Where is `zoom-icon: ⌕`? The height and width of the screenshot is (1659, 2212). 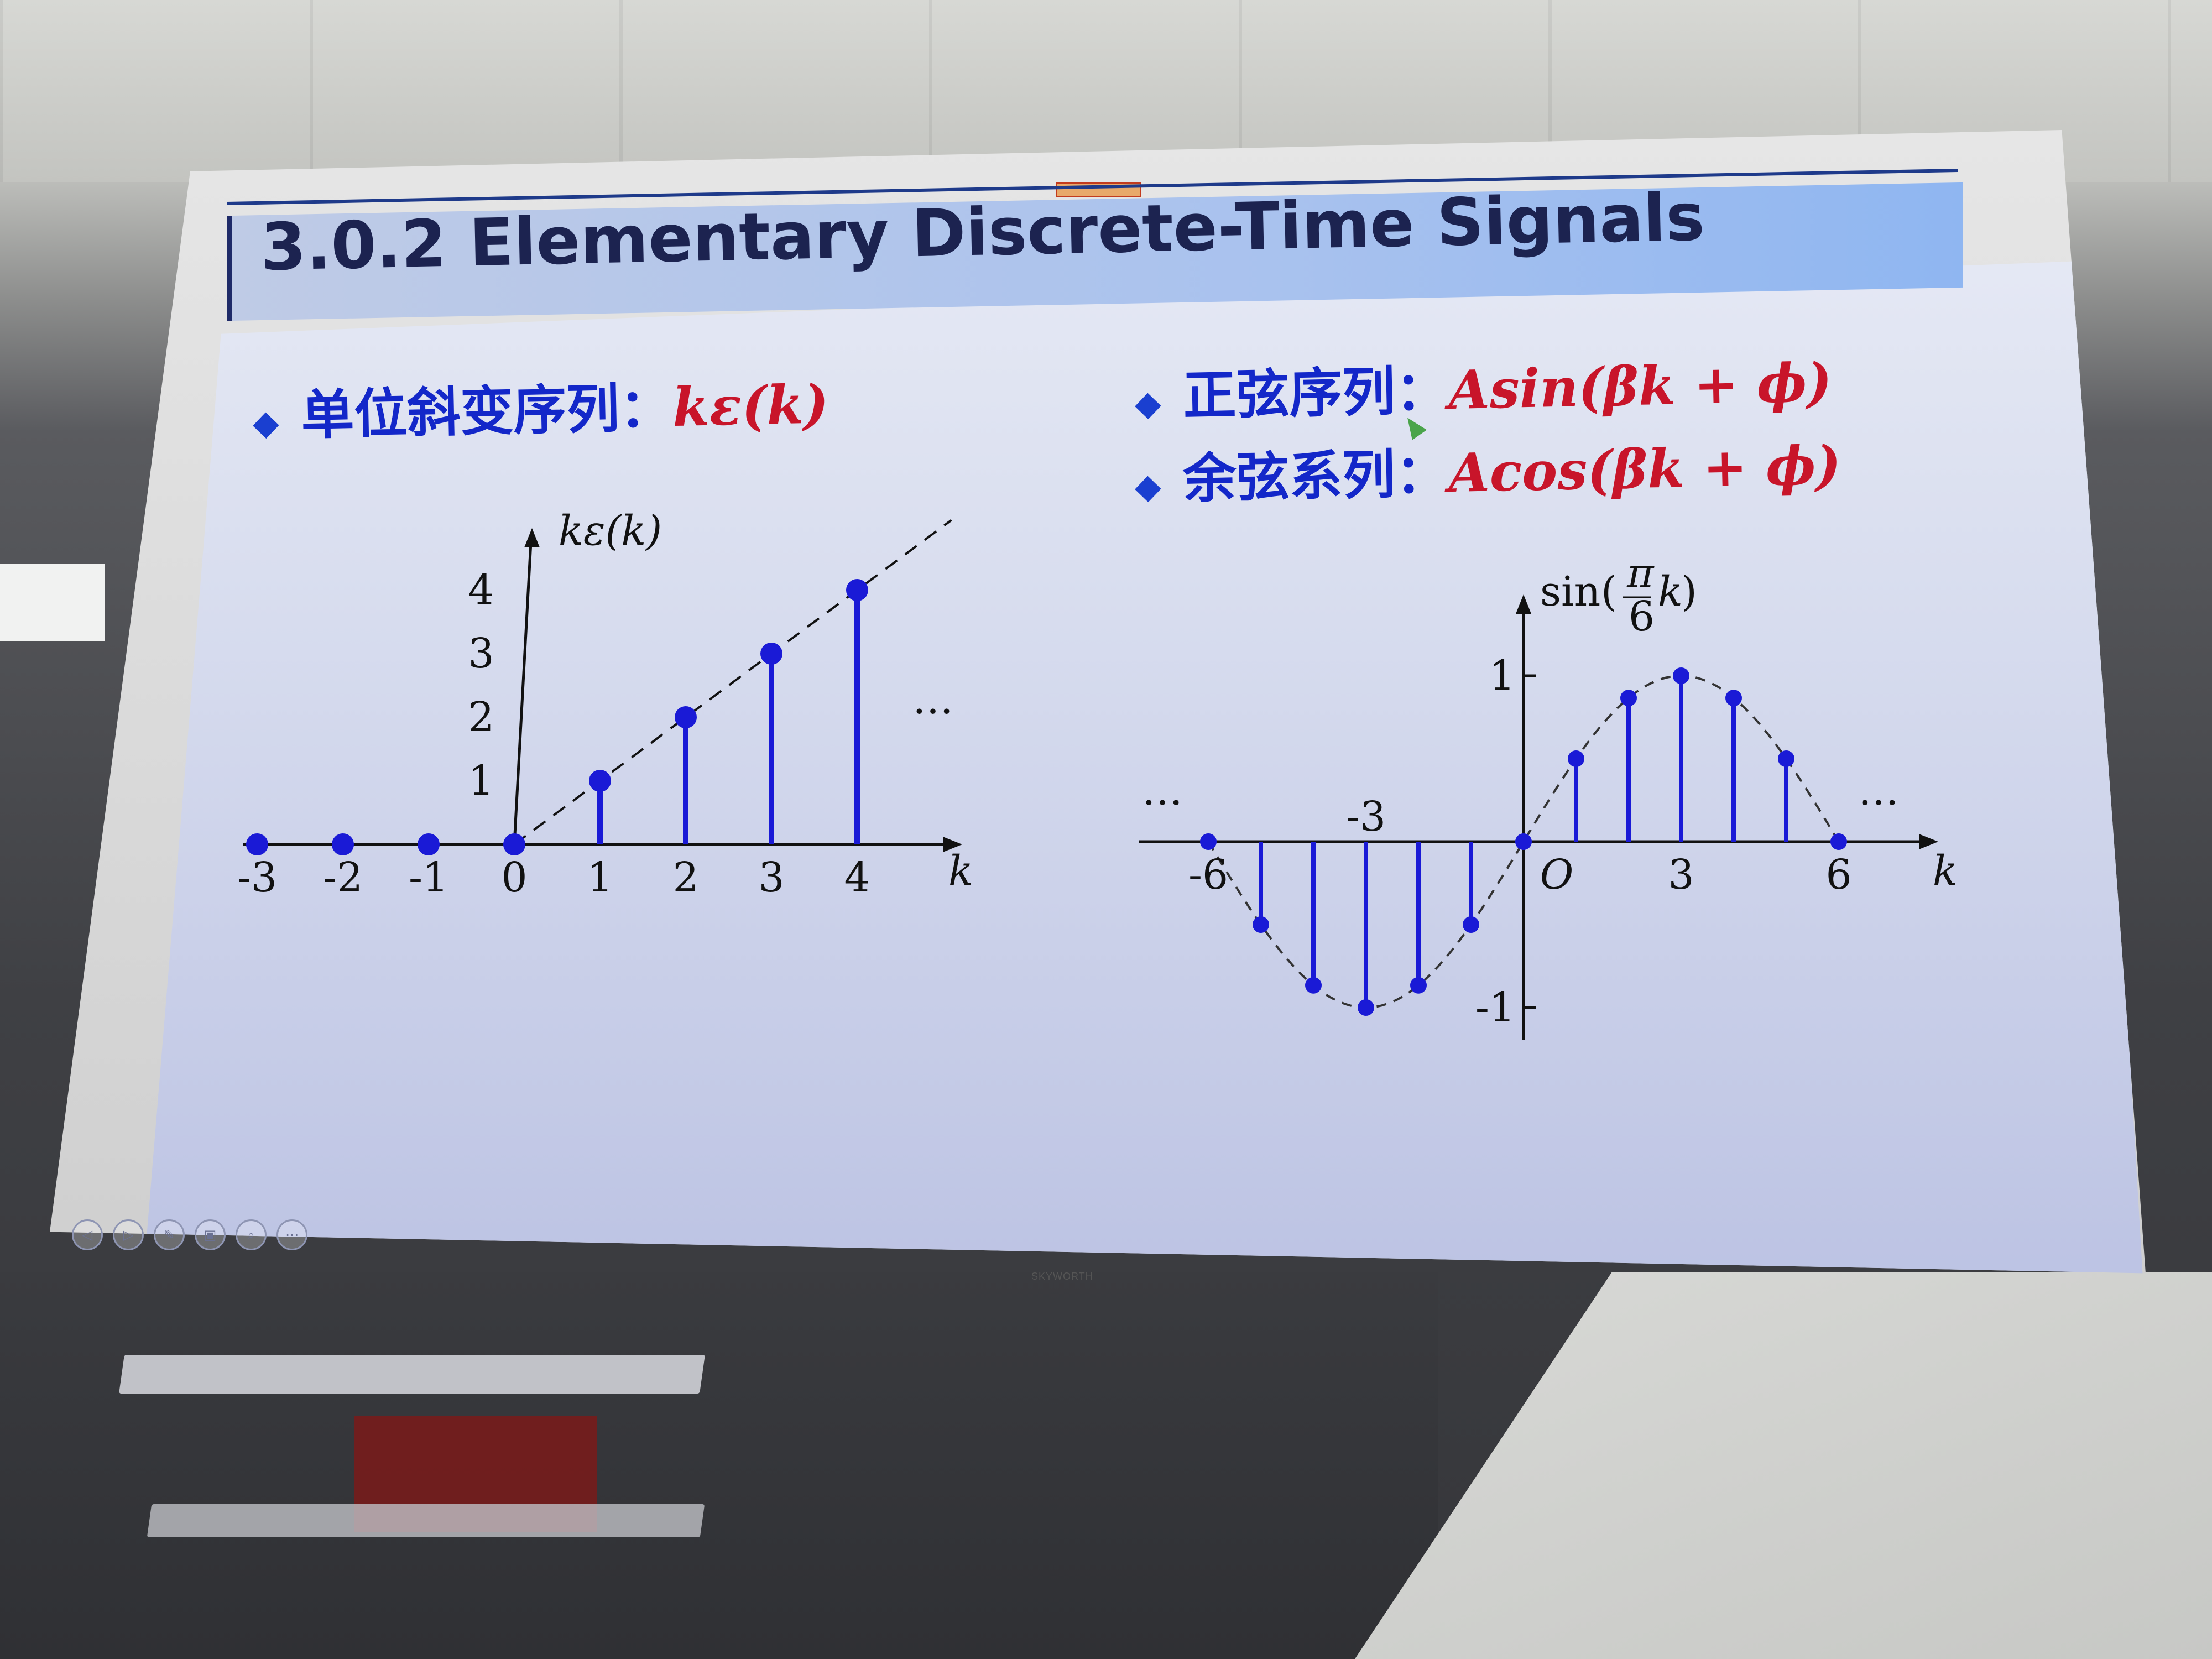
zoom-icon: ⌕ is located at coordinates (252, 1235).